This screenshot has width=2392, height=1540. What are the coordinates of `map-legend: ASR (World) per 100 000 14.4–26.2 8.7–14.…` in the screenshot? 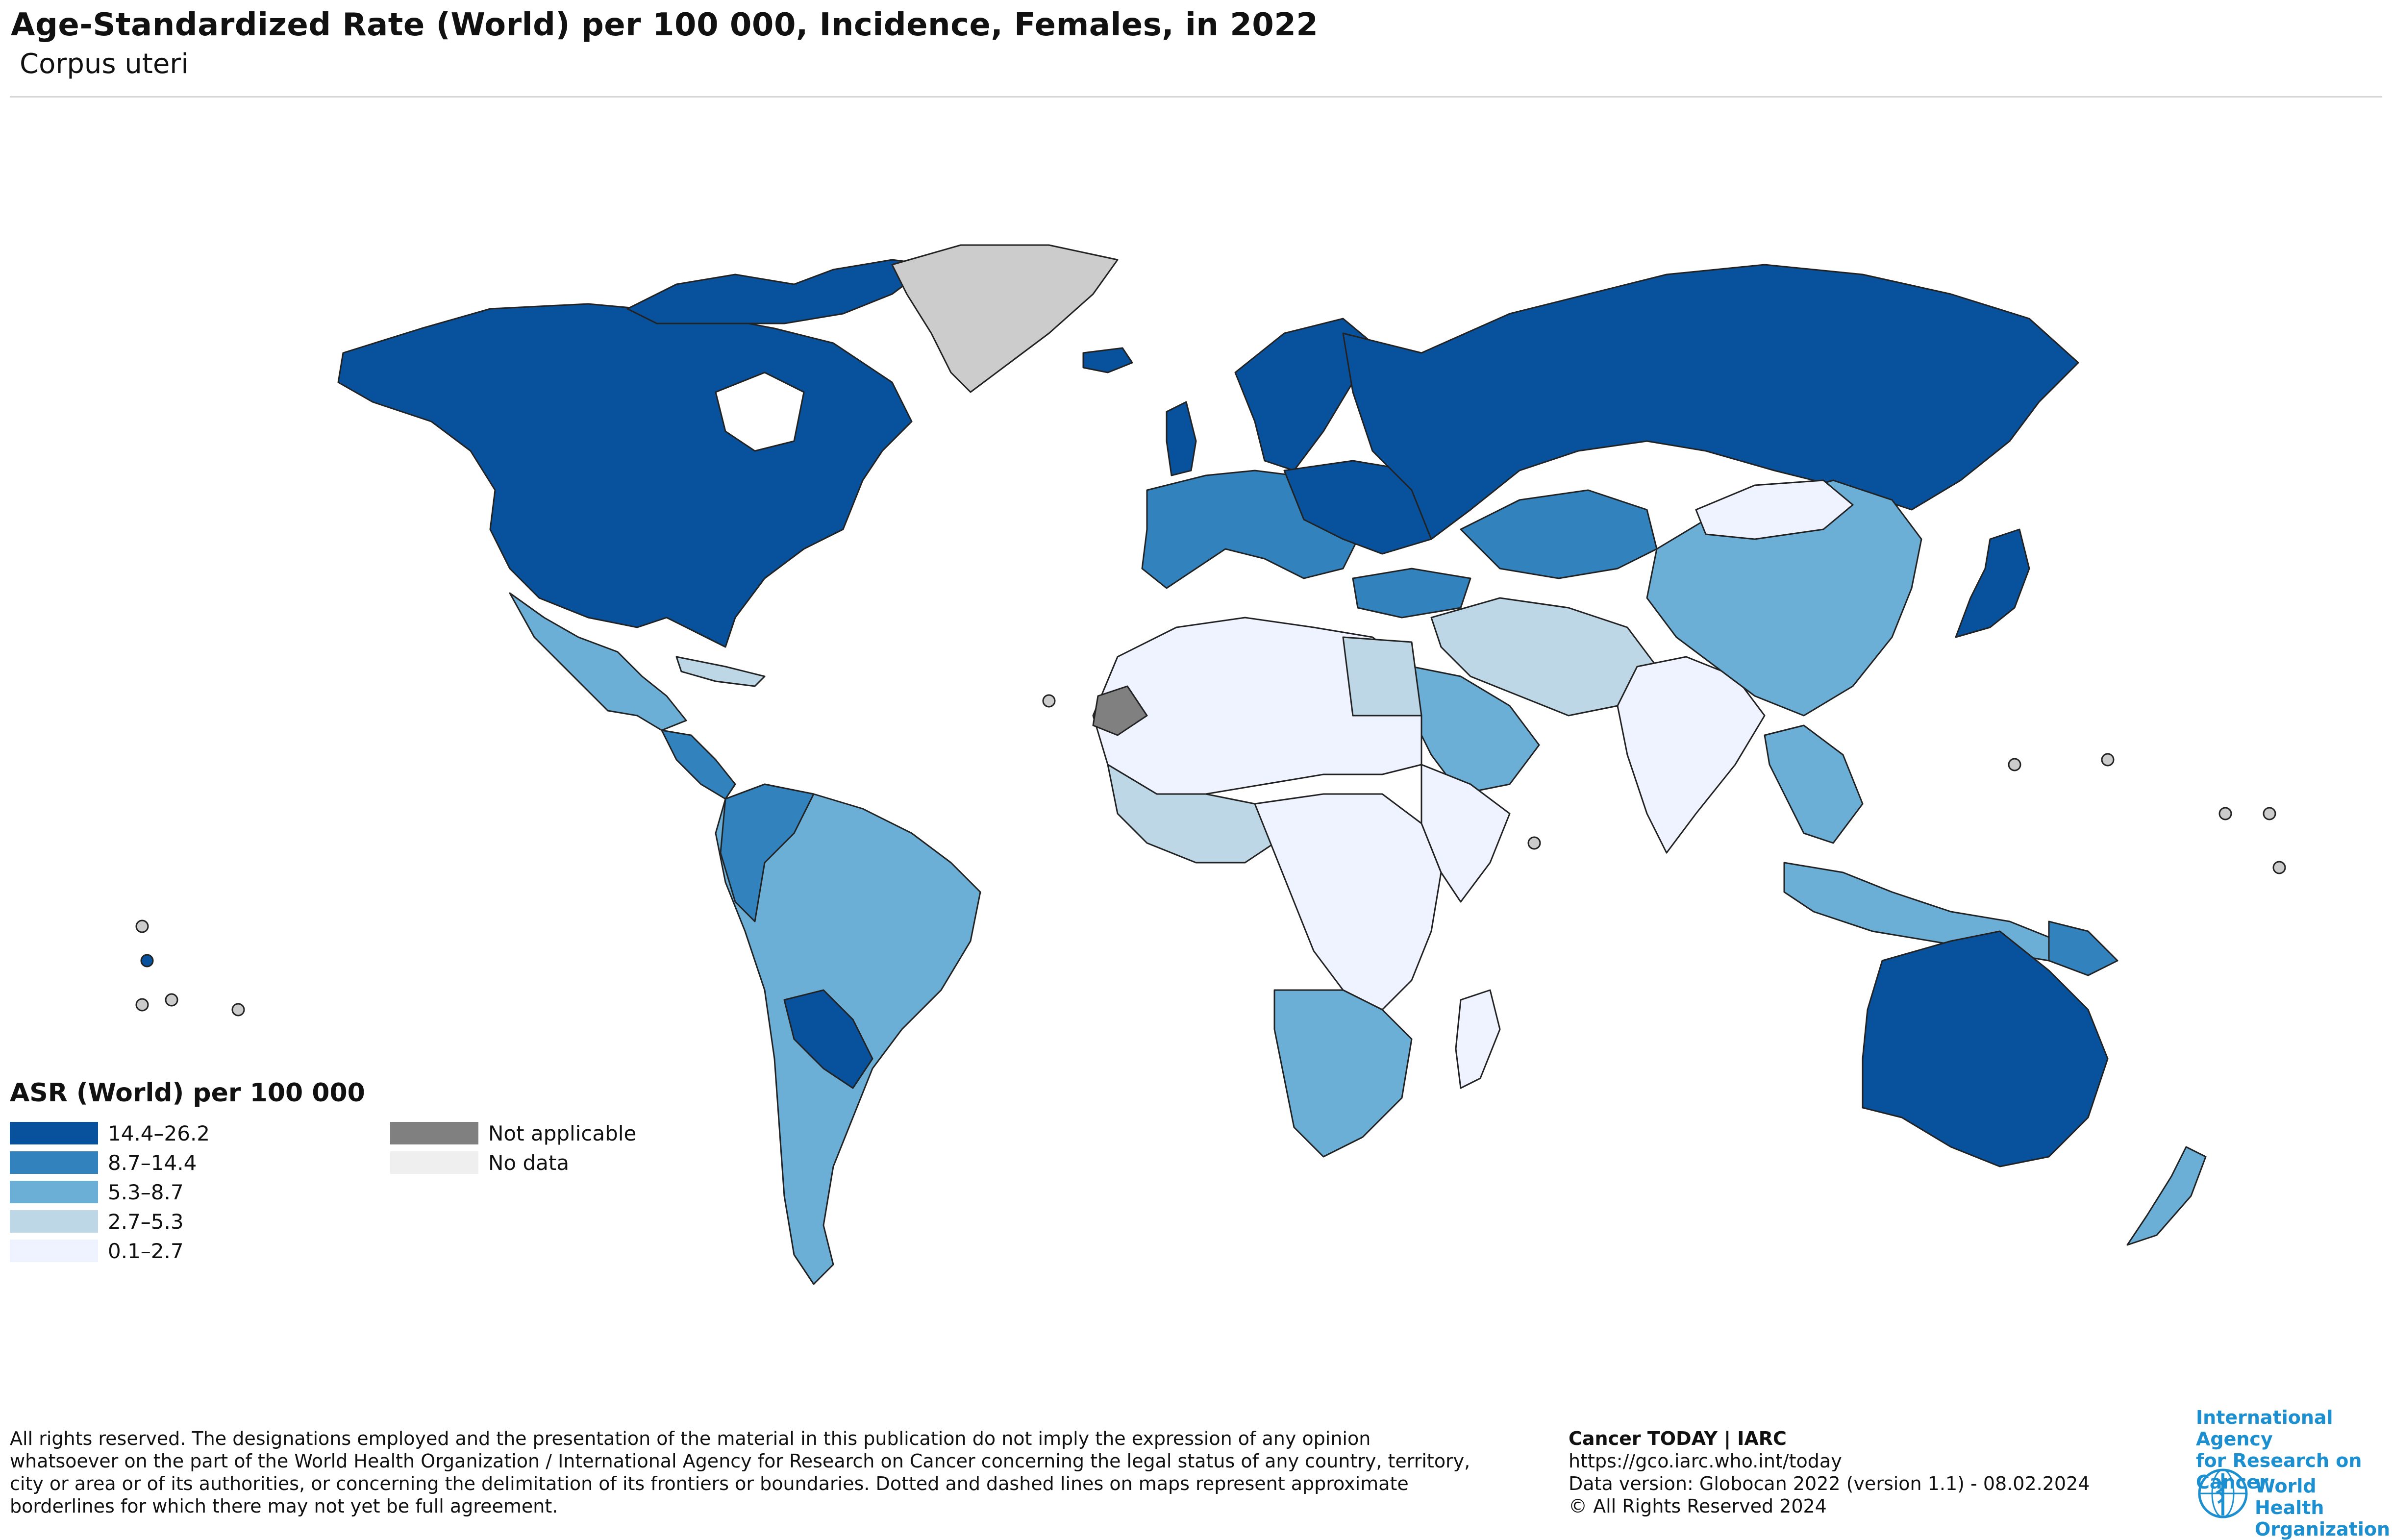 It's located at (347, 1171).